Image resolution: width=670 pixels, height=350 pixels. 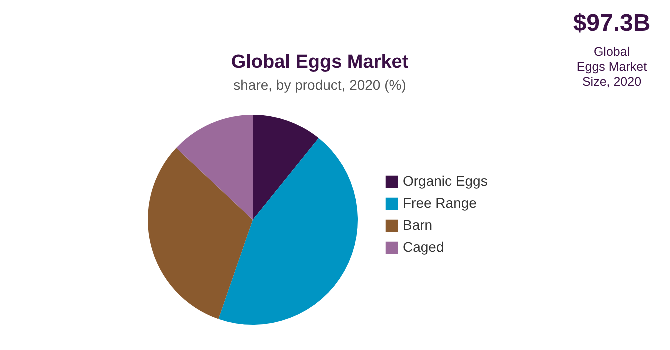 I want to click on legend-label: Free Range, so click(x=440, y=203).